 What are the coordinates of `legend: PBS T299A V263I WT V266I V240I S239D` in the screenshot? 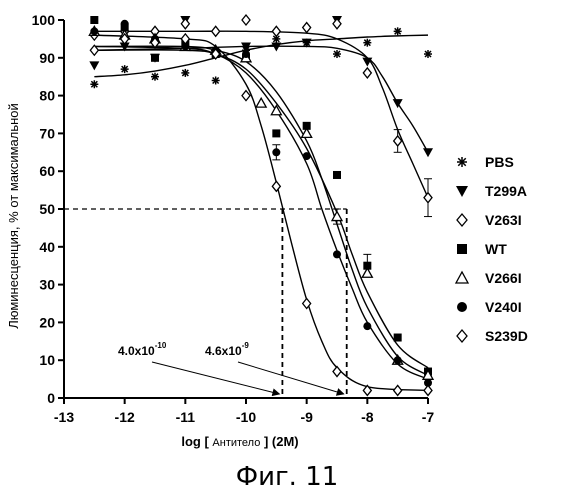 It's located at (492, 249).